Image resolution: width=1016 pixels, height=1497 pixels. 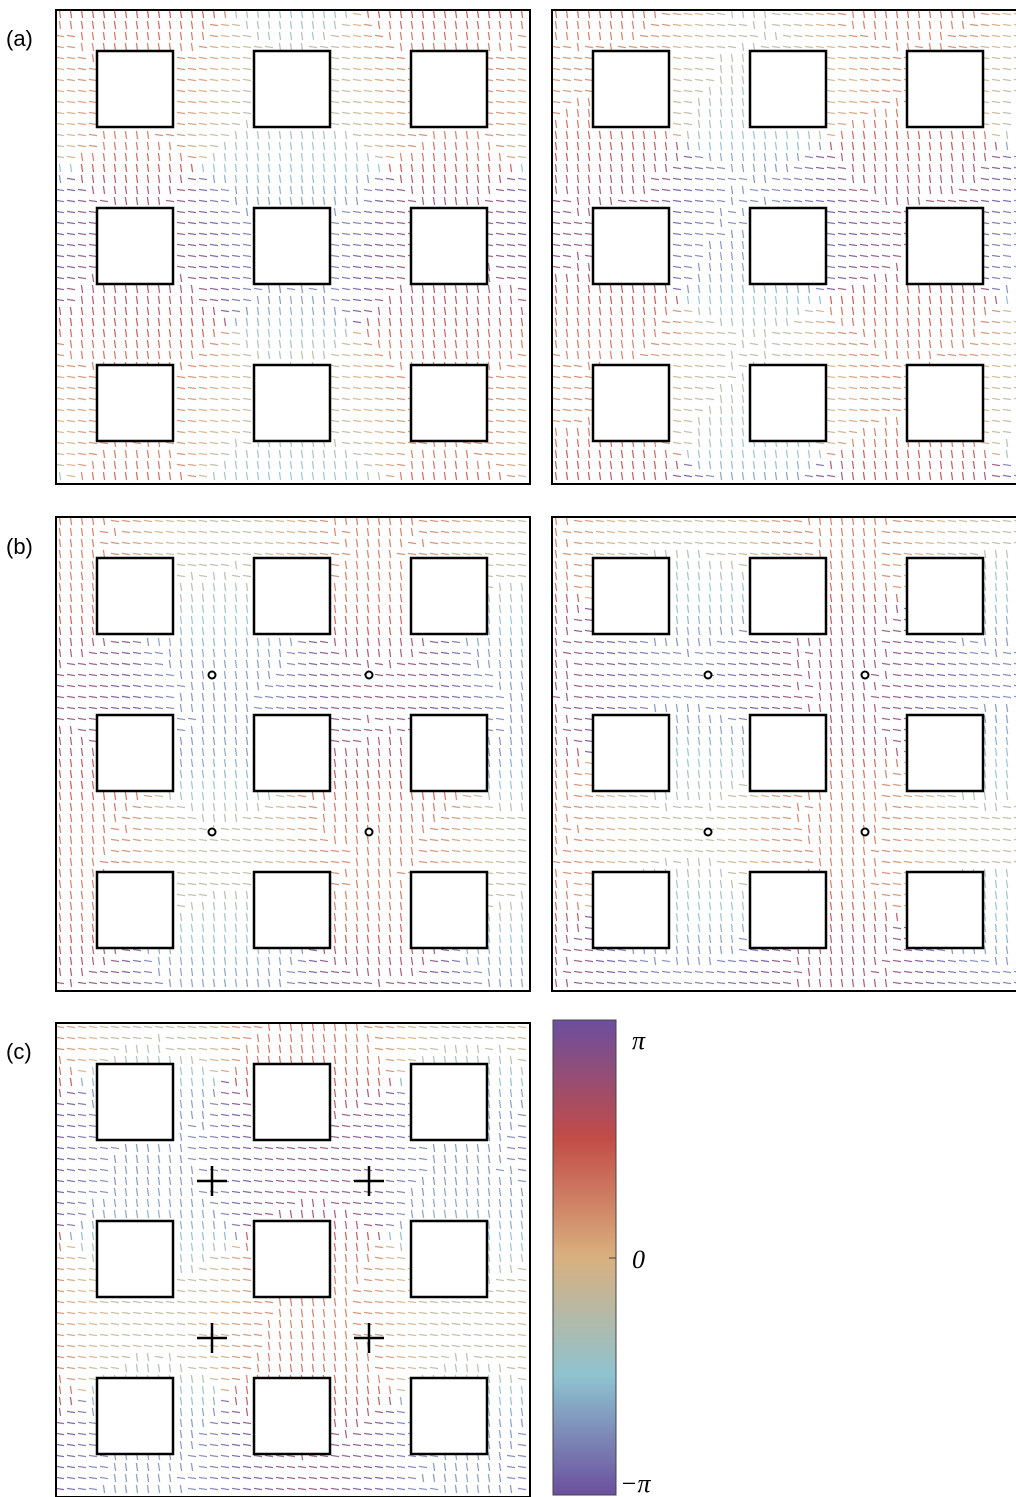 What do you see at coordinates (19, 546) in the screenshot?
I see `panel-label: (b)` at bounding box center [19, 546].